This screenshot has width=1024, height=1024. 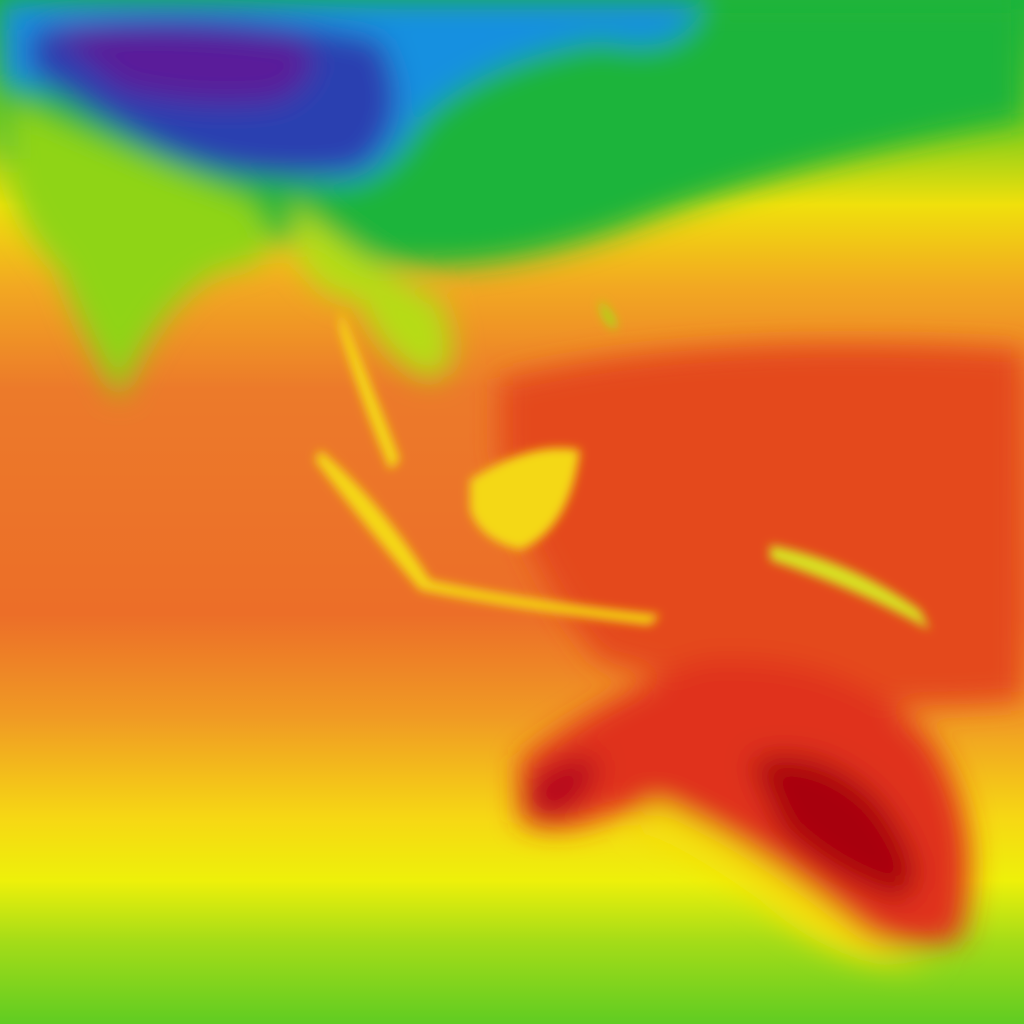 What do you see at coordinates (371, 290) in the screenshot?
I see `region-indochina` at bounding box center [371, 290].